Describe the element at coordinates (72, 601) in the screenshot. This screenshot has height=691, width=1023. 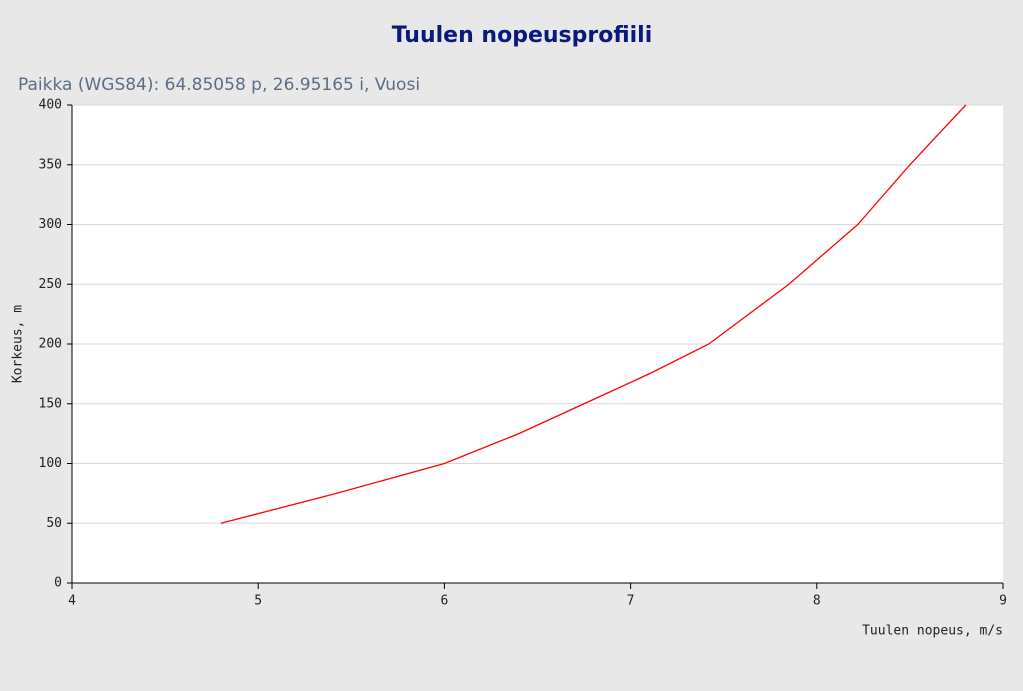
I see `x-tick-label: 4` at that location.